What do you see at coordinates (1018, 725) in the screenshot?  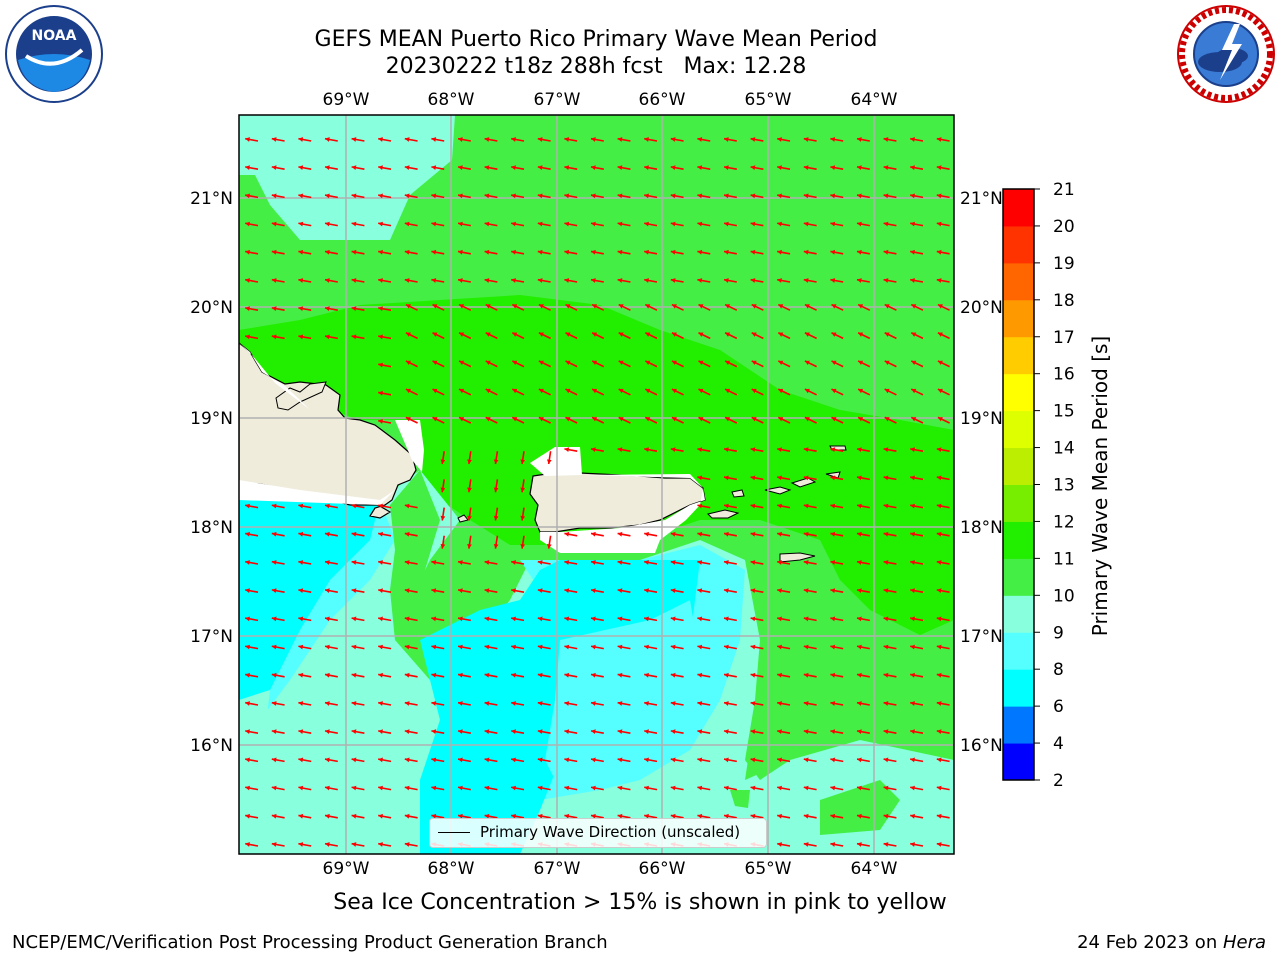 I see `colorbar-segment` at bounding box center [1018, 725].